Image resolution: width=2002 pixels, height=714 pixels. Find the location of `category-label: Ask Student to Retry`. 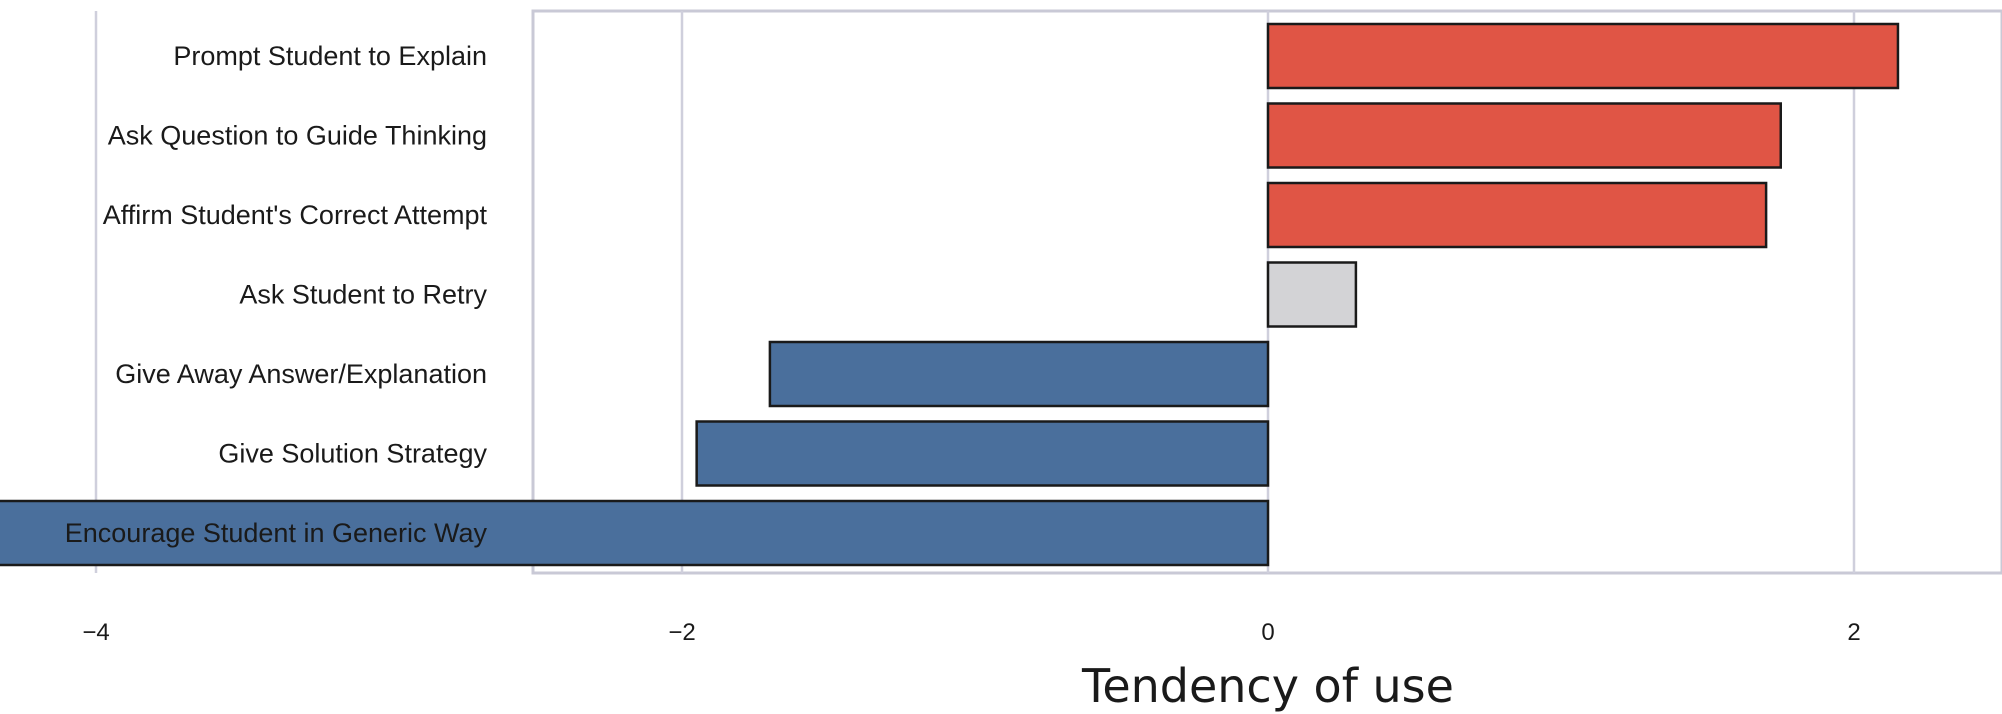

category-label: Ask Student to Retry is located at coordinates (363, 295).